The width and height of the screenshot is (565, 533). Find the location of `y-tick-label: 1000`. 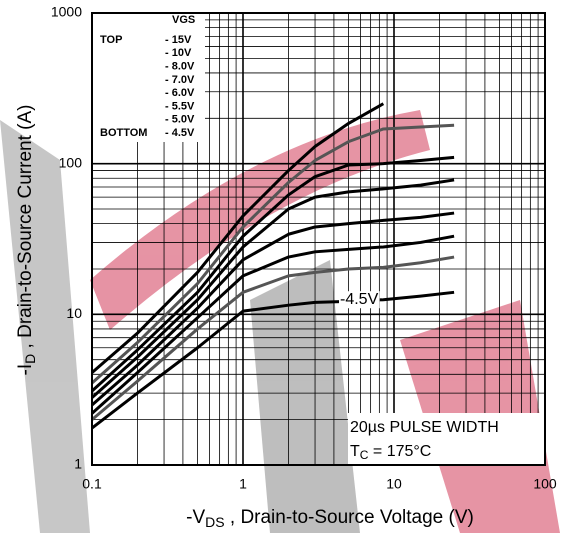

y-tick-label: 1000 is located at coordinates (66, 12).